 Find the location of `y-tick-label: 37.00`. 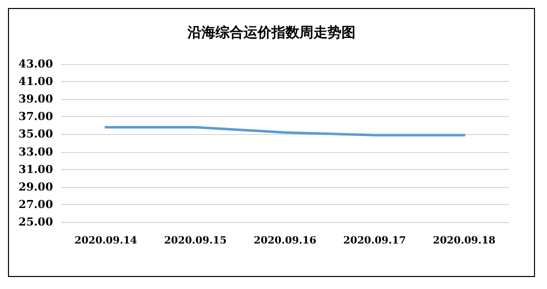

y-tick-label: 37.00 is located at coordinates (36, 117).